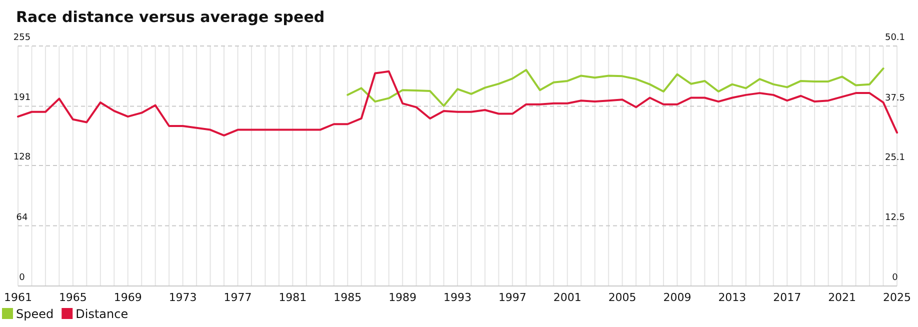  What do you see at coordinates (402, 297) in the screenshot?
I see `x-tick-label: 1989` at bounding box center [402, 297].